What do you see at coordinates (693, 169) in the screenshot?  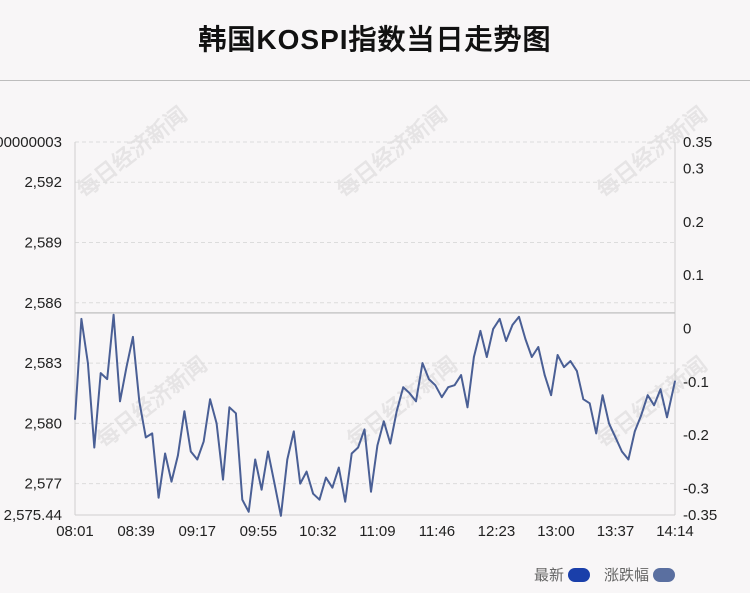 I see `y-right-tick-label: 0.3` at bounding box center [693, 169].